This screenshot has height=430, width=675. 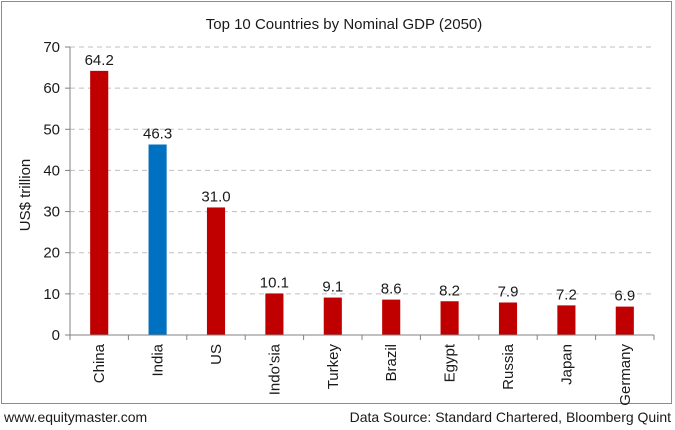 What do you see at coordinates (391, 289) in the screenshot?
I see `data-label: 8.6` at bounding box center [391, 289].